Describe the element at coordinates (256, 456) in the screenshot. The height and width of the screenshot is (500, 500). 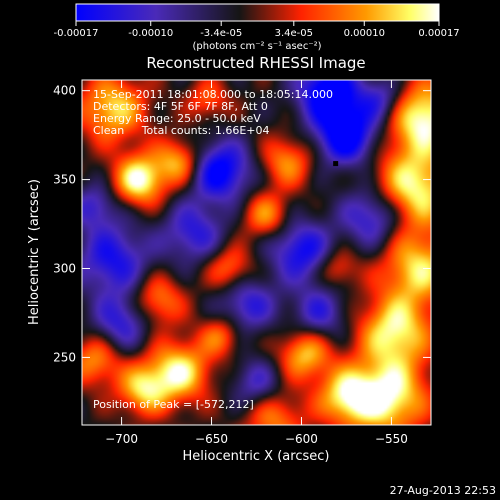
I see `x-axis-label: Heliocentric X (arcsec)` at that location.